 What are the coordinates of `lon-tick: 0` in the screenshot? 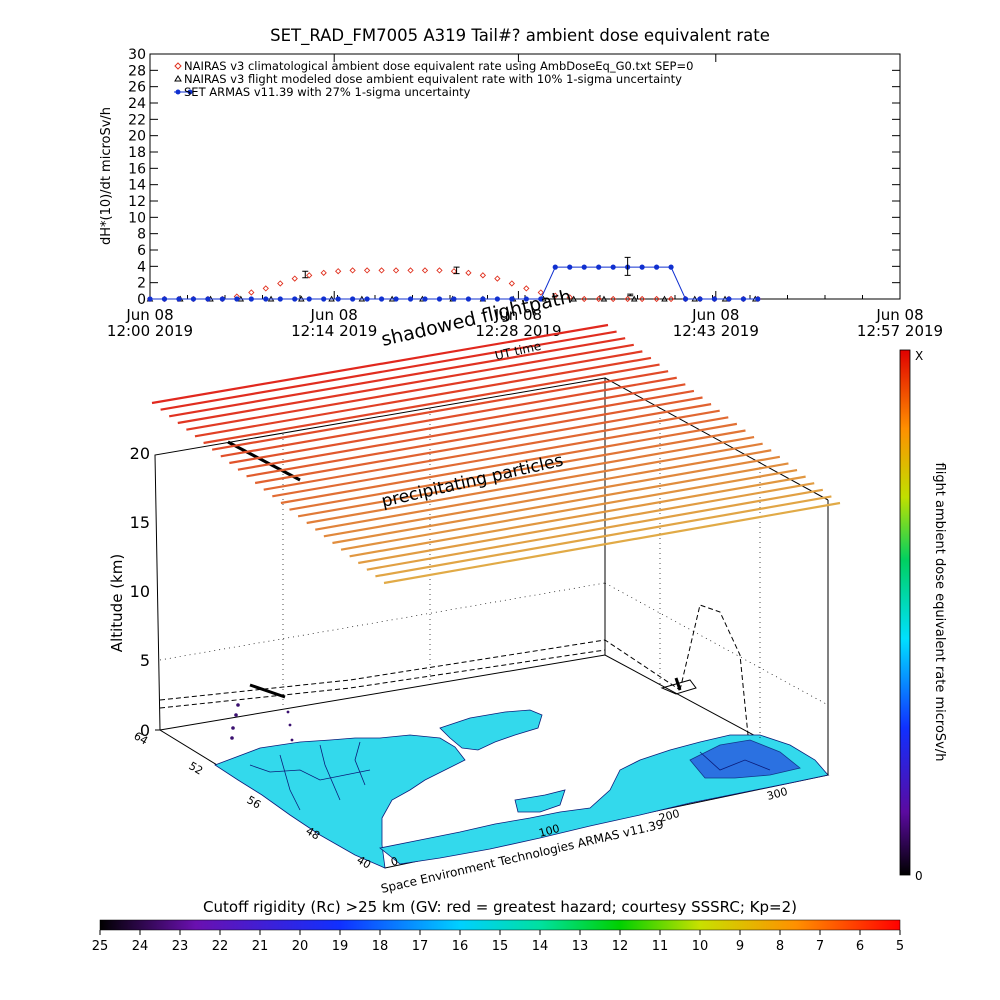 It's located at (394, 862).